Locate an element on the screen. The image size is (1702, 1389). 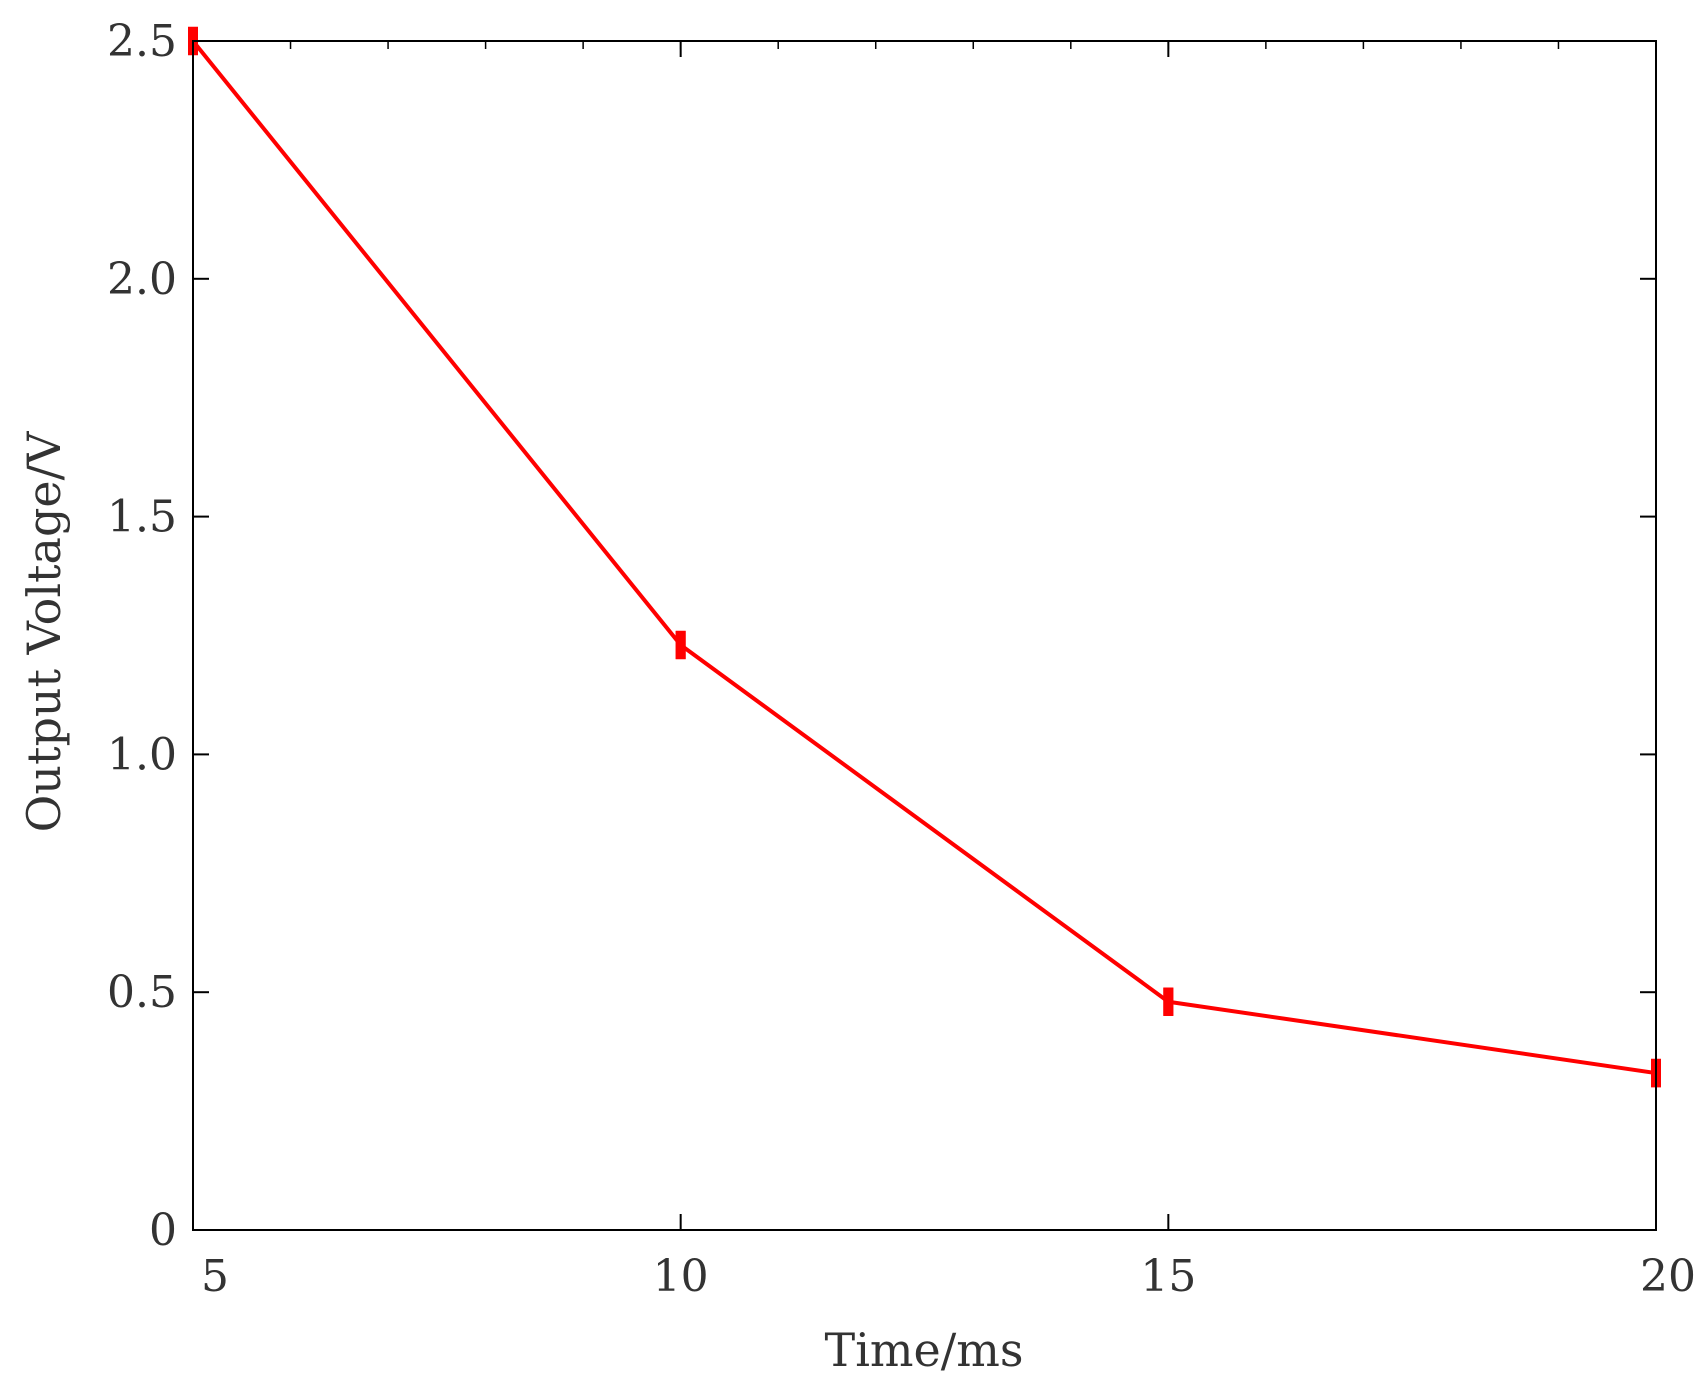
y-tick-label: 2.0 is located at coordinates (142, 279).